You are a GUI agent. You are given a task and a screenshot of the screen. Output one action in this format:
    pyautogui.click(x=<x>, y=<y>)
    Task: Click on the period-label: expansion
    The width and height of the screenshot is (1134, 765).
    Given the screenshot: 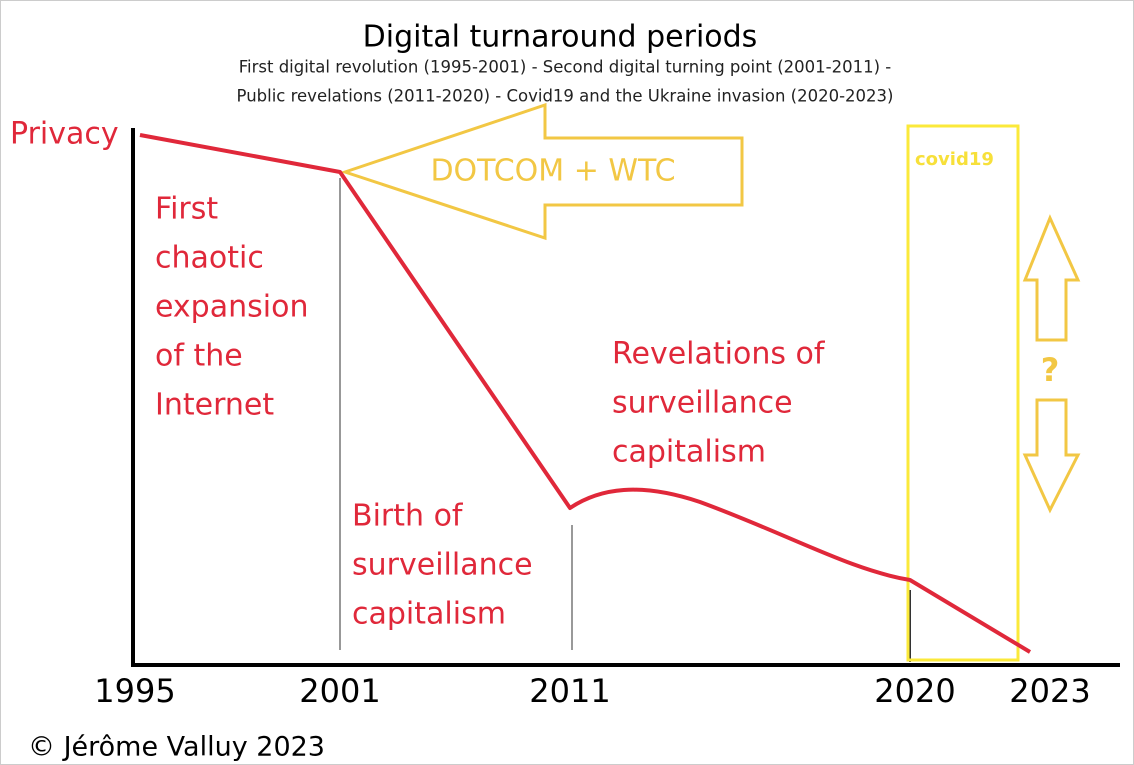 What is the action you would take?
    pyautogui.click(x=231, y=307)
    